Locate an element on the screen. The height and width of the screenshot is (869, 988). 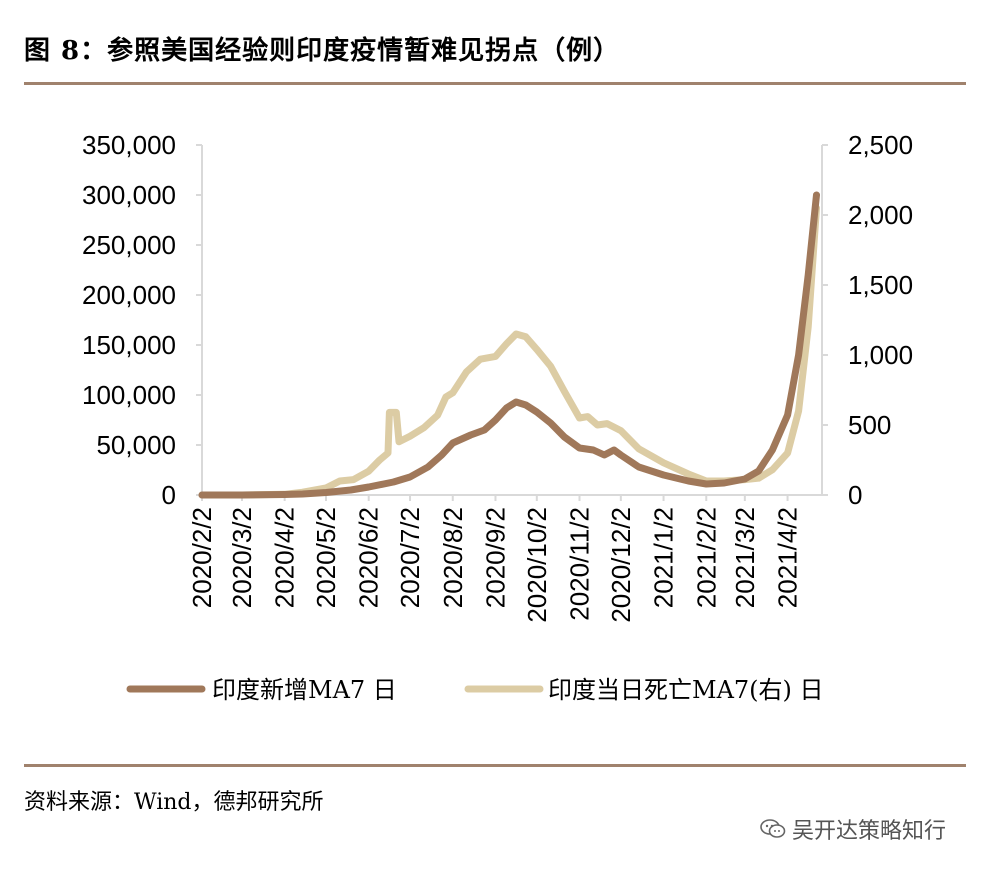
figure-title: 图 8：参照美国经验则印度疫情暂难见拐点（例） is located at coordinates (322, 51).